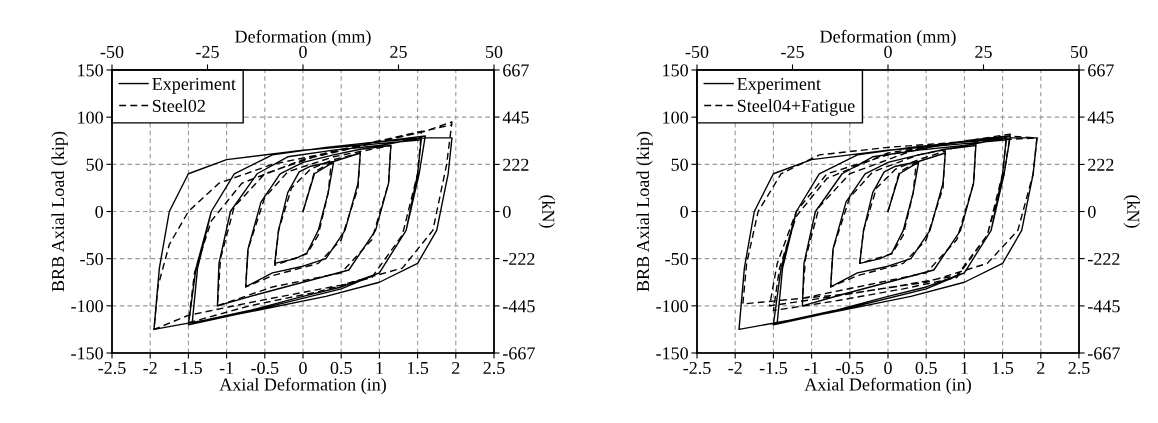 This screenshot has width=1158, height=423. Describe the element at coordinates (796, 107) in the screenshot. I see `legend-label: Steel04+Fatigue` at that location.